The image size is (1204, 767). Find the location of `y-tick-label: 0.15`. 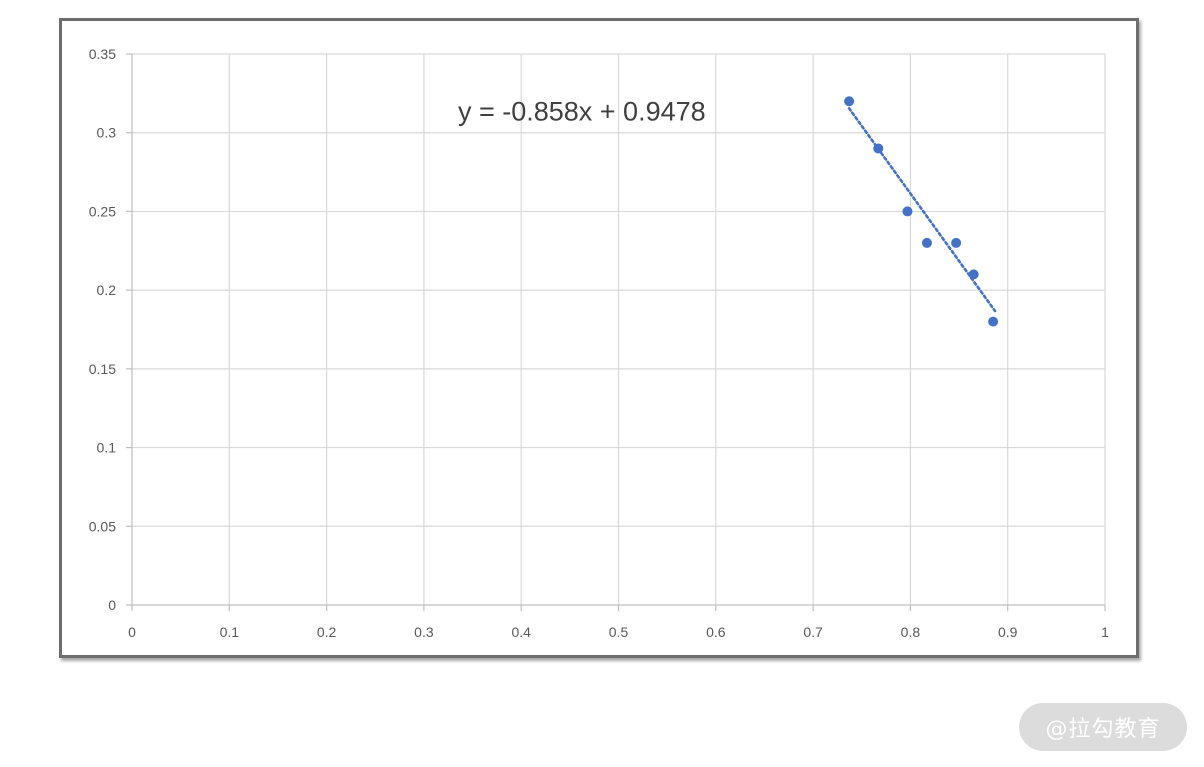

y-tick-label: 0.15 is located at coordinates (102, 369).